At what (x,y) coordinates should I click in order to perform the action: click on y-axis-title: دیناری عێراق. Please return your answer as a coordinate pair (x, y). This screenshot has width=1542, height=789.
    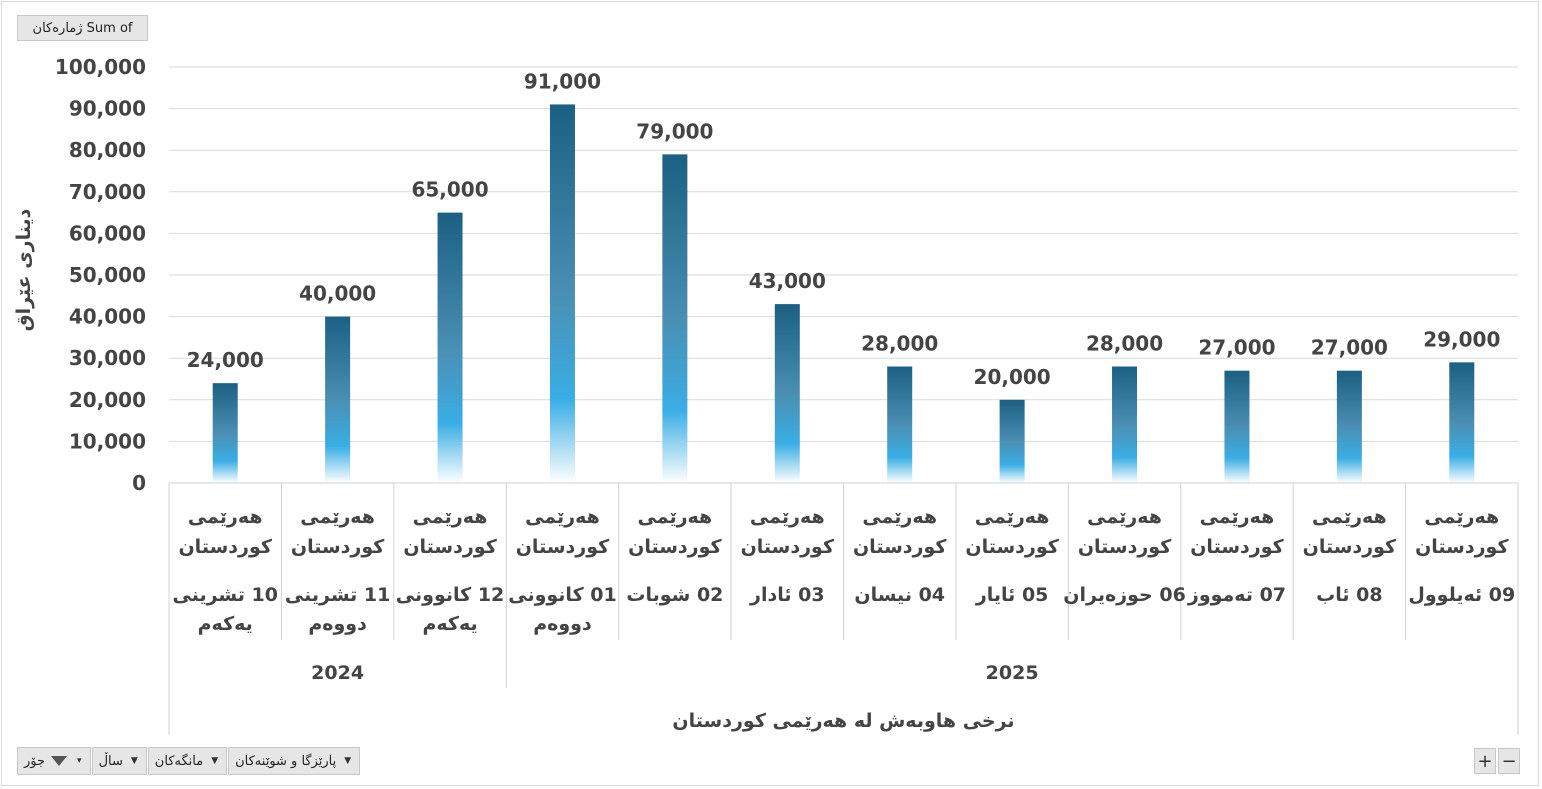
    Looking at the image, I should click on (24, 270).